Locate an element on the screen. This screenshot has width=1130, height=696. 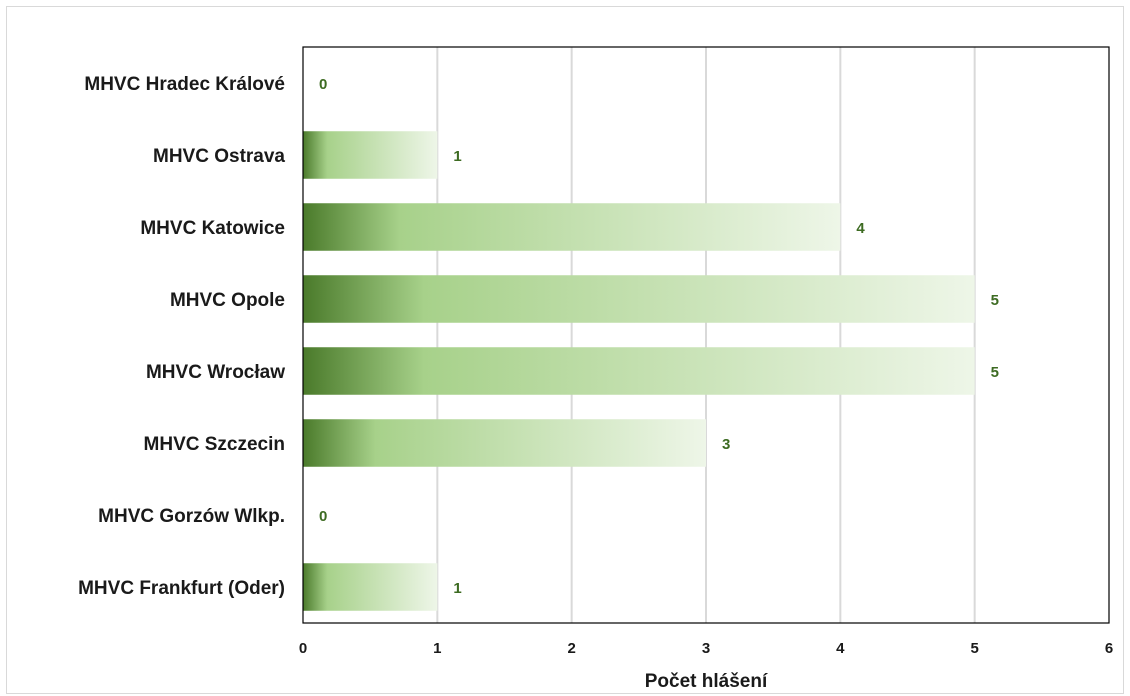
x-tick-label: 6 is located at coordinates (1109, 648).